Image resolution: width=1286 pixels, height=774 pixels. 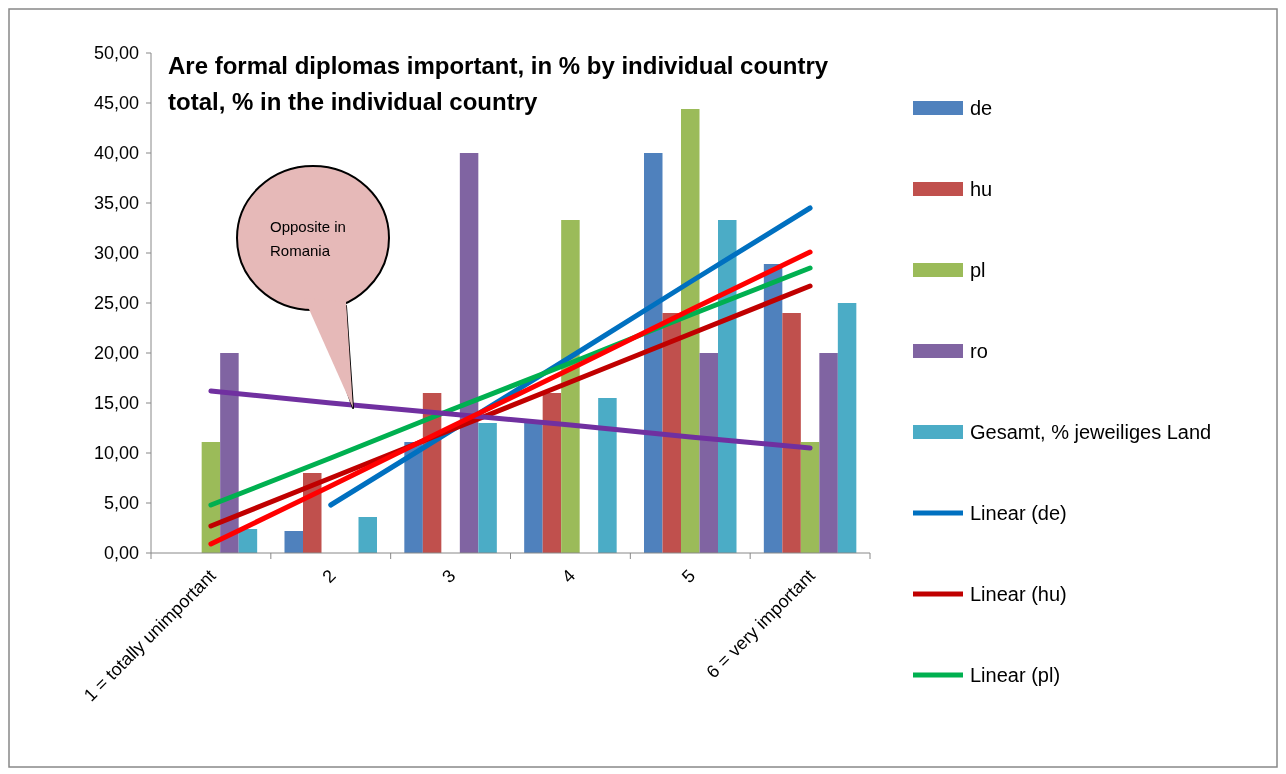 What do you see at coordinates (1018, 513) in the screenshot?
I see `legend-label: Linear (de)` at bounding box center [1018, 513].